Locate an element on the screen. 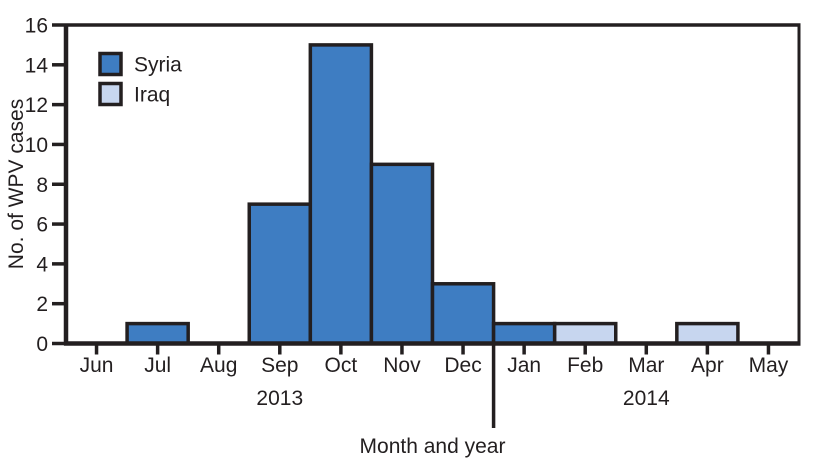  bar-sep-syria is located at coordinates (280, 274).